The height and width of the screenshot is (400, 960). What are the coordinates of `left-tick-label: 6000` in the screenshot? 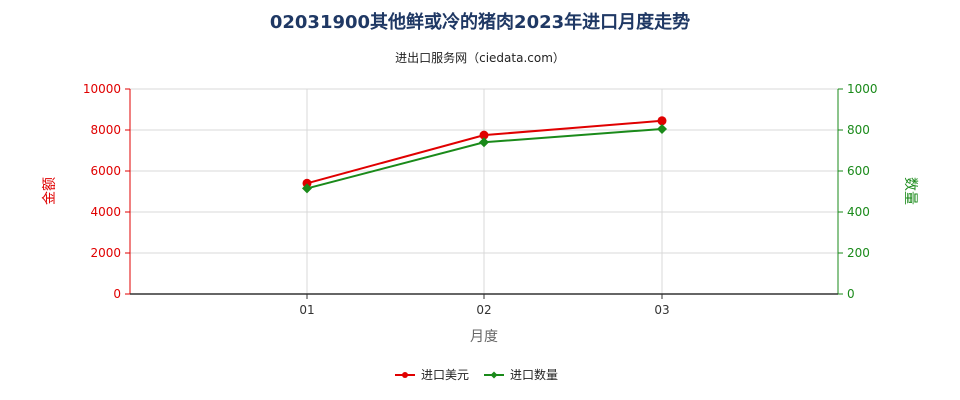 It's located at (105, 171).